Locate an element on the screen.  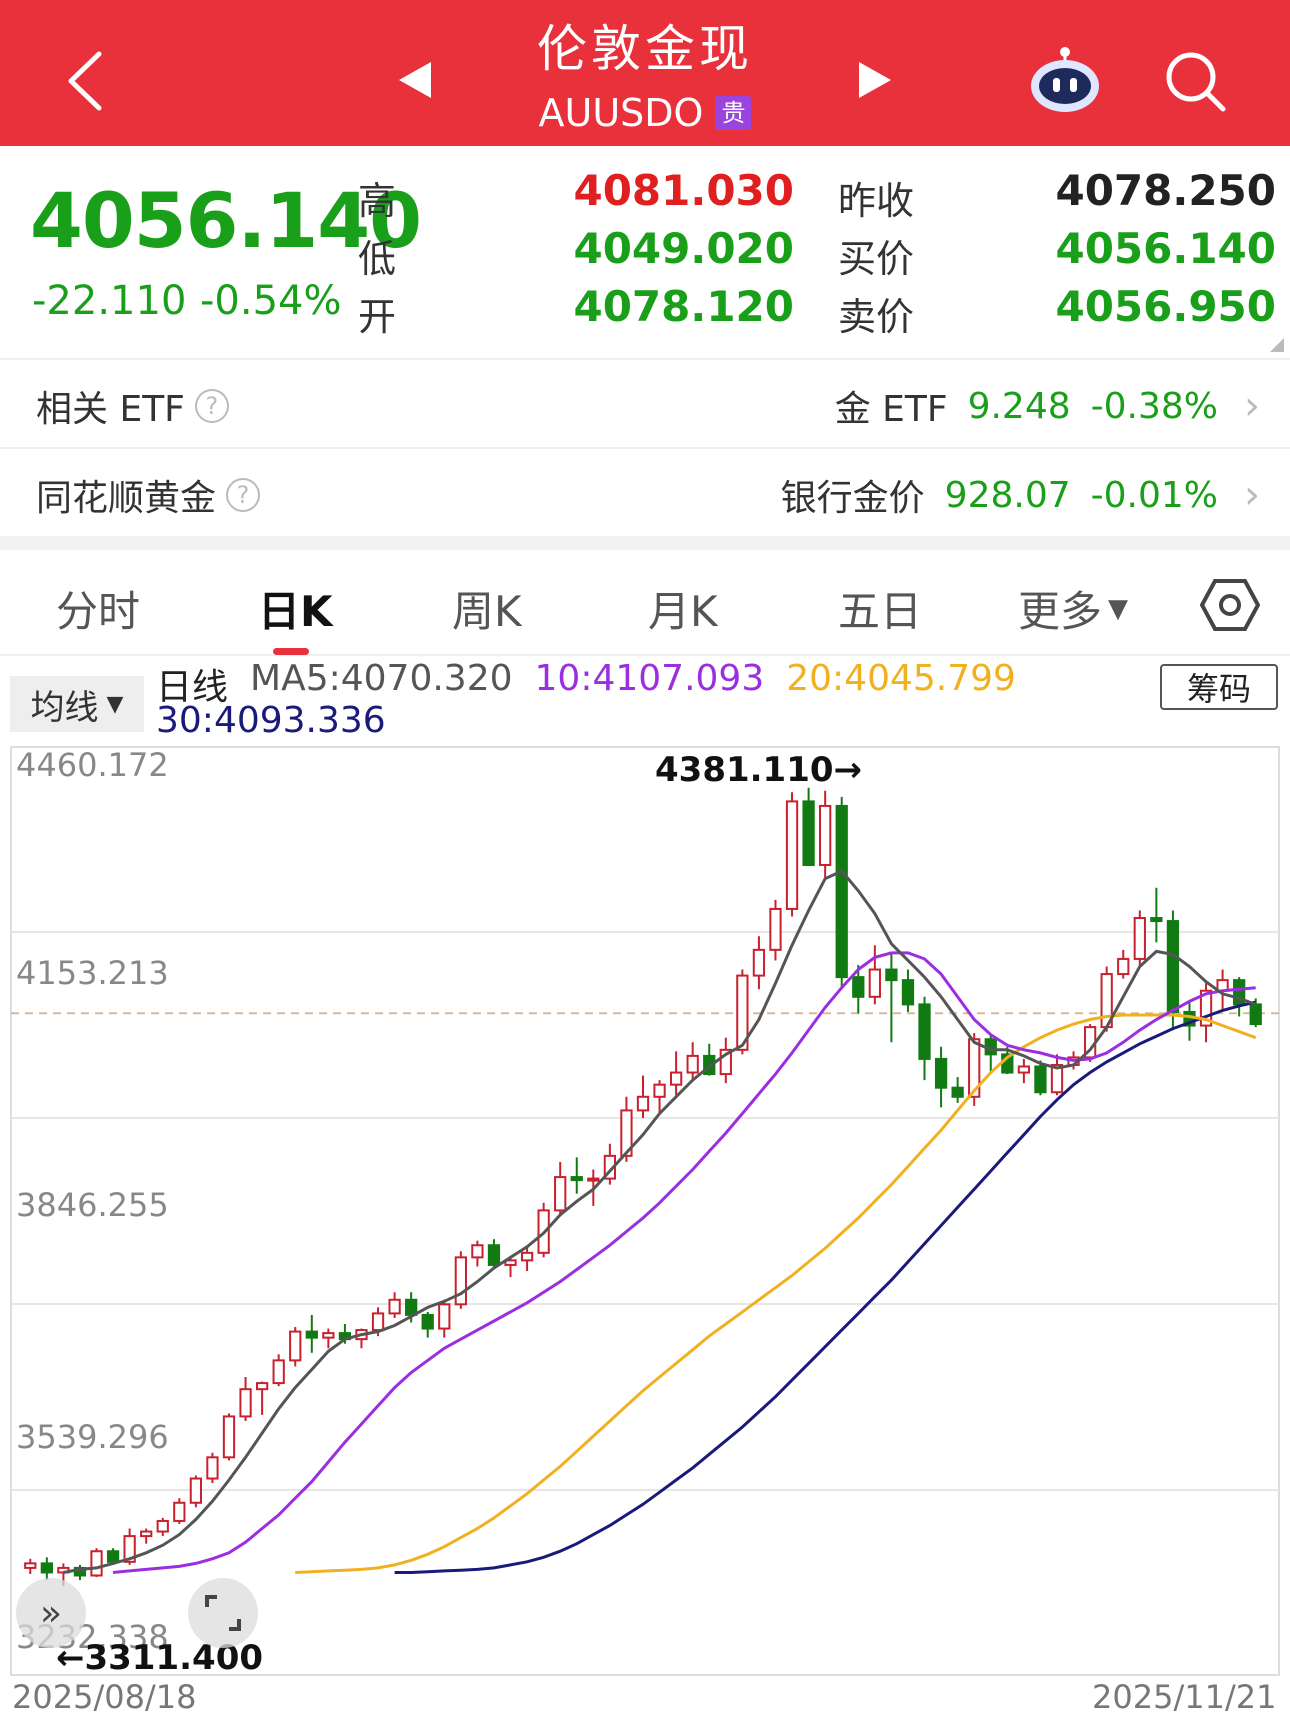
ma-type-label: 均线 is located at coordinates (64, 707).